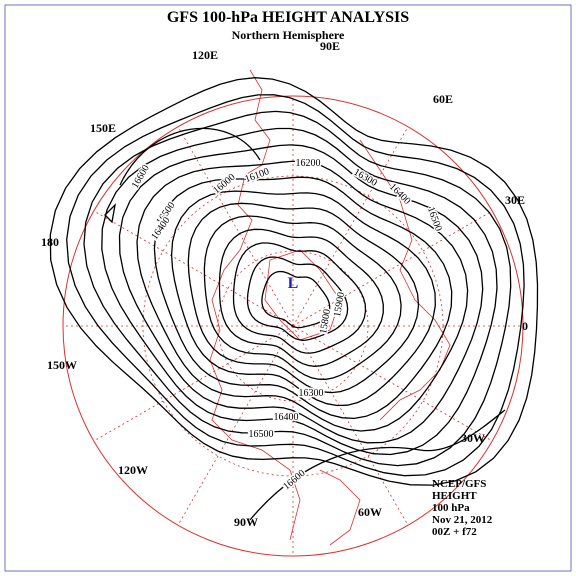  I want to click on longitude-label: 60W, so click(370, 512).